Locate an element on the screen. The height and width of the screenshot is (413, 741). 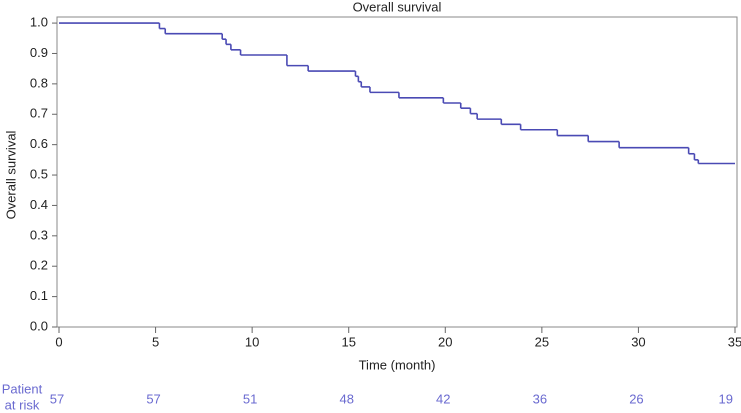
at-risk-value: 19 is located at coordinates (726, 398).